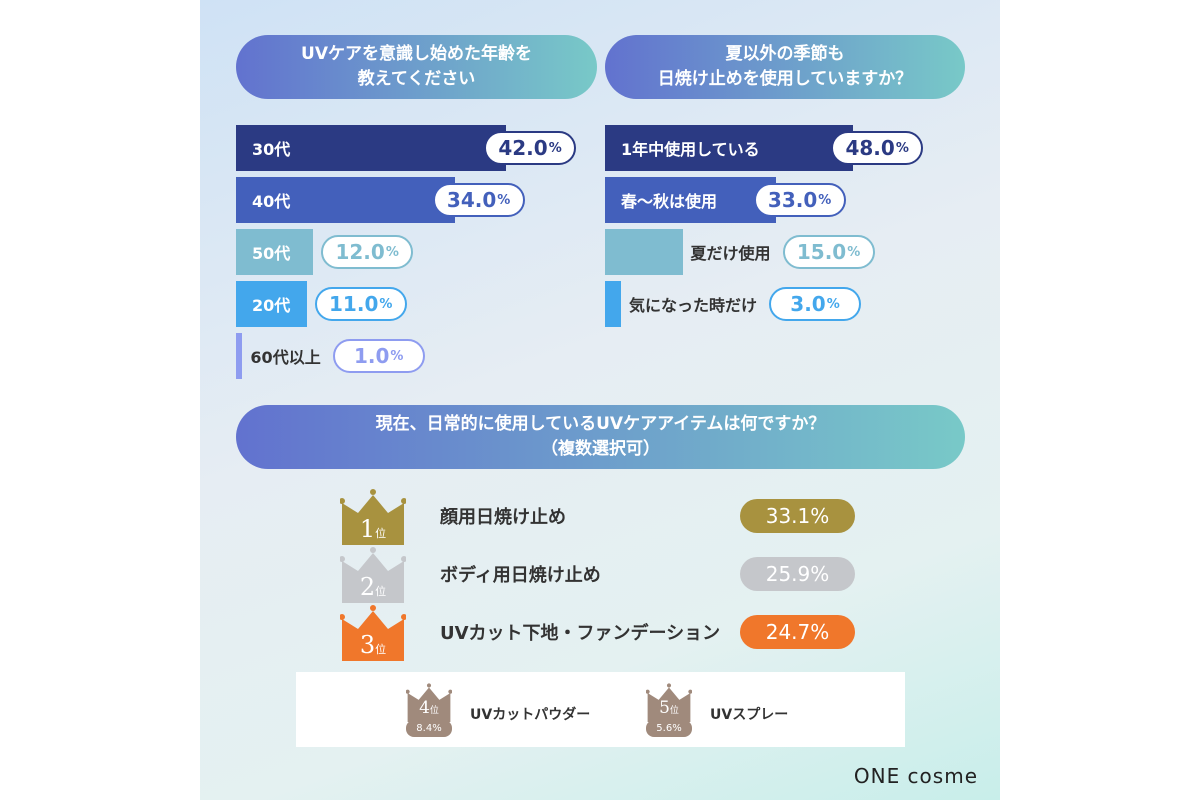 The width and height of the screenshot is (1200, 800). I want to click on value-number: 3.0, so click(808, 304).